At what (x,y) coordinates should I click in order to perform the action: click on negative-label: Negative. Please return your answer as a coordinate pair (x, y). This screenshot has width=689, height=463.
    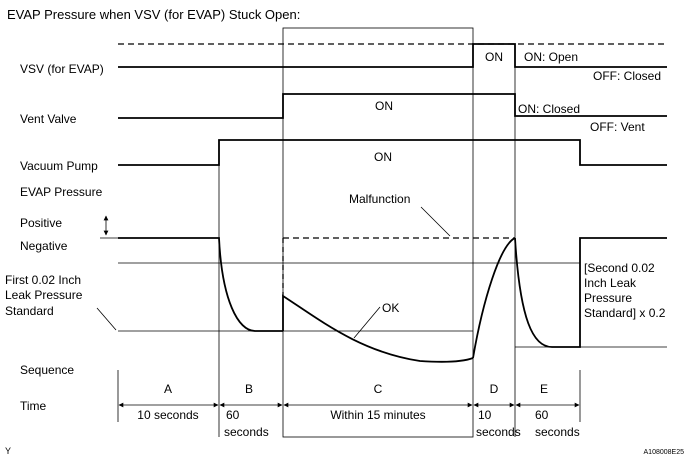
    Looking at the image, I should click on (44, 246).